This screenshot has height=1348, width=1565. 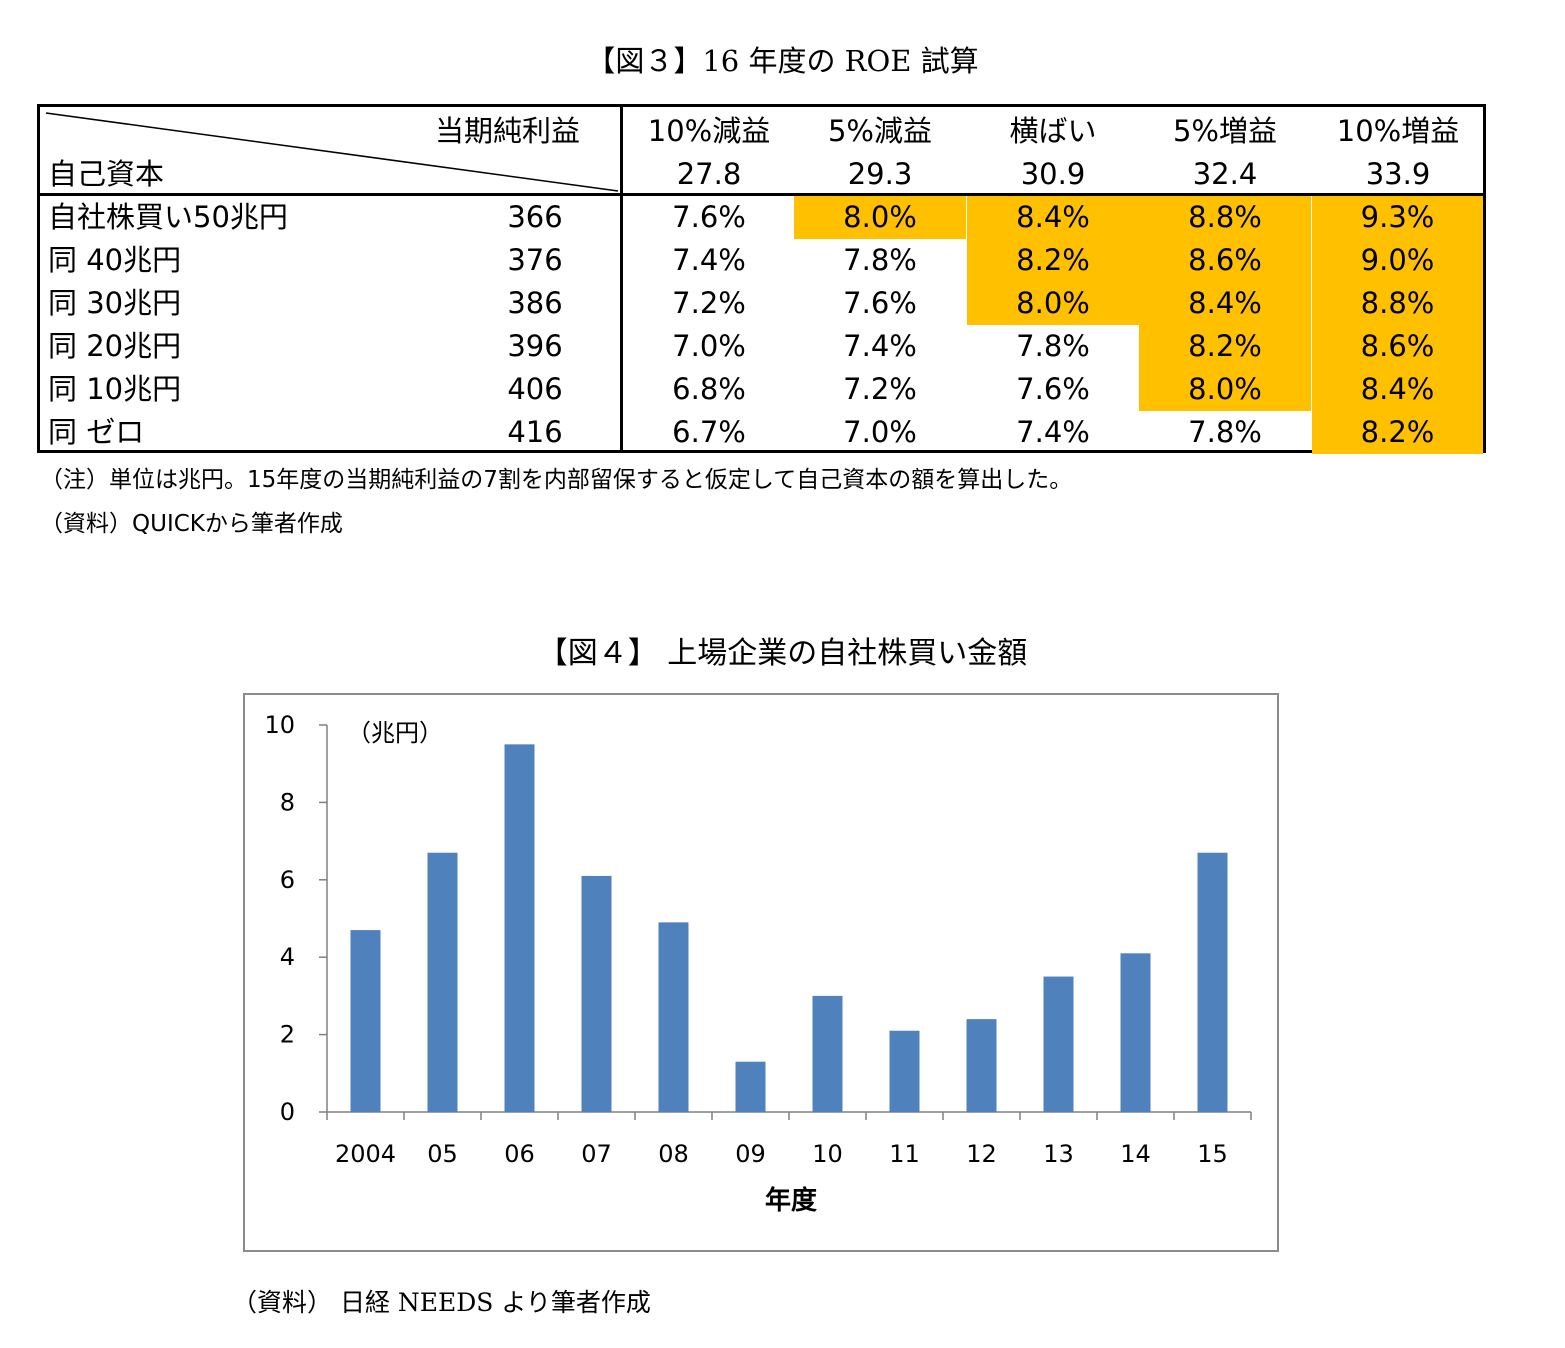 What do you see at coordinates (880, 174) in the screenshot?
I see `header-net-income-value: 29.3` at bounding box center [880, 174].